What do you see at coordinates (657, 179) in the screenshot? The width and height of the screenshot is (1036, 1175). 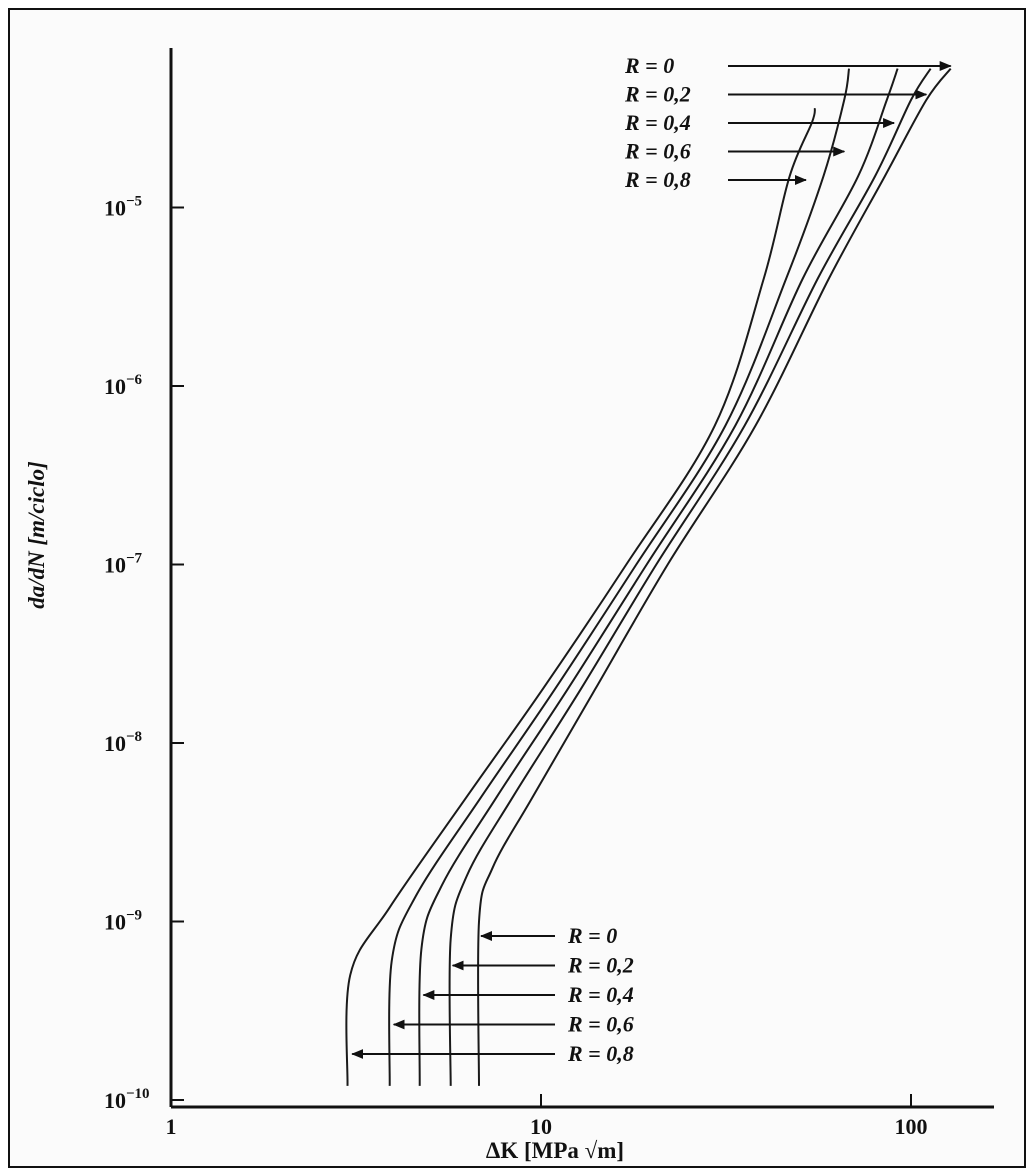 I see `annotation-top-label: R = 0,8` at bounding box center [657, 179].